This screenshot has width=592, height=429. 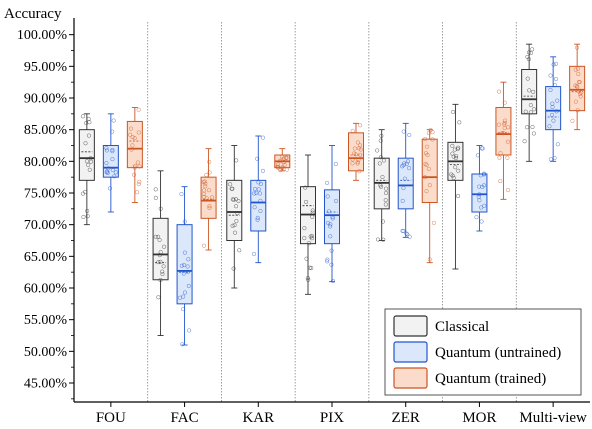 I want to click on y-tick-label: 90.00%, so click(x=46, y=99).